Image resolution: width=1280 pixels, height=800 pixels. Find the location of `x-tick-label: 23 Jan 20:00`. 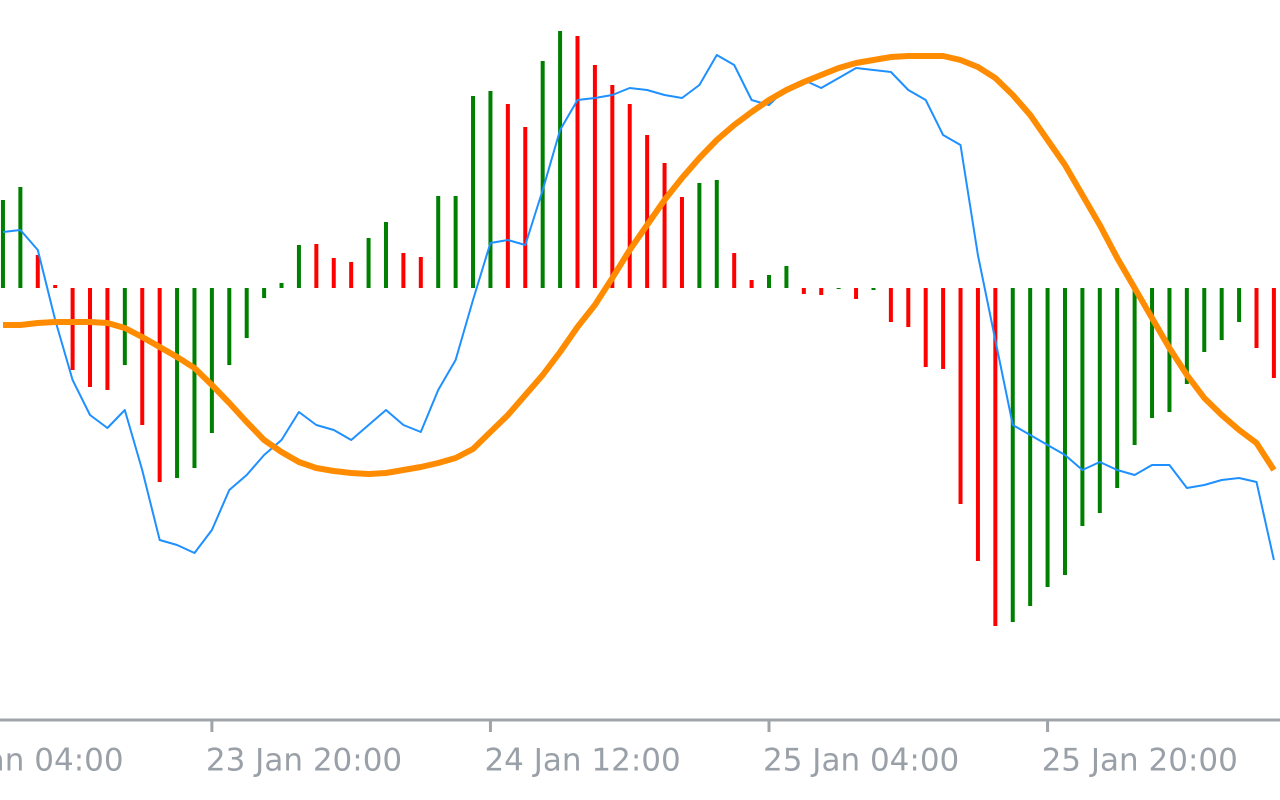

x-tick-label: 23 Jan 20:00 is located at coordinates (304, 761).